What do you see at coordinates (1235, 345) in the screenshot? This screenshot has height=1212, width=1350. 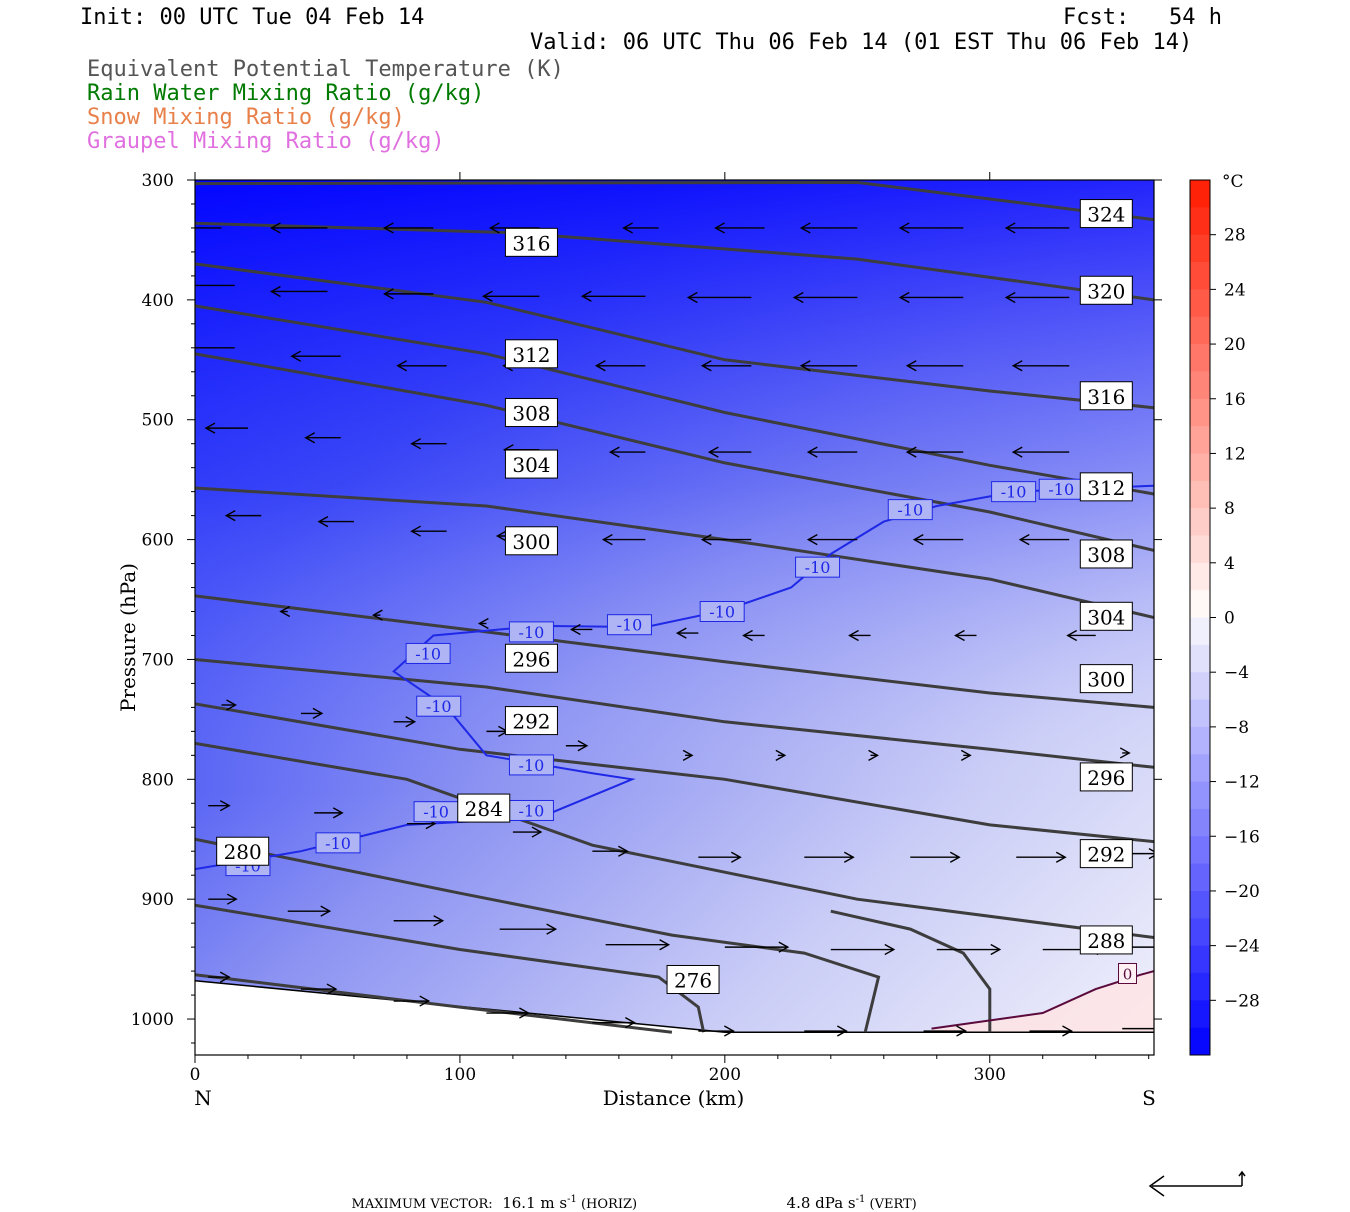 I see `colorbar-tick-label: 20` at bounding box center [1235, 345].